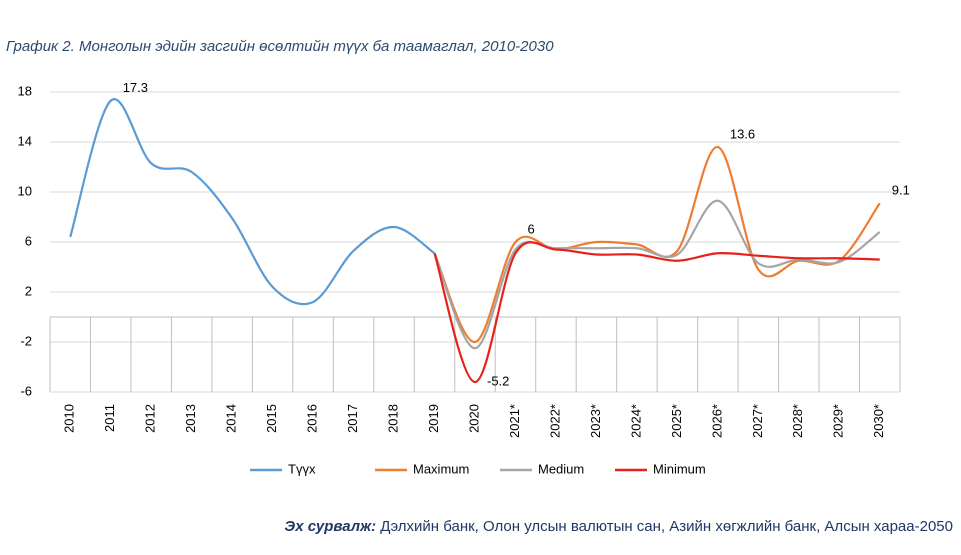  Describe the element at coordinates (150, 418) in the screenshot. I see `x-tick-label: 2012` at that location.